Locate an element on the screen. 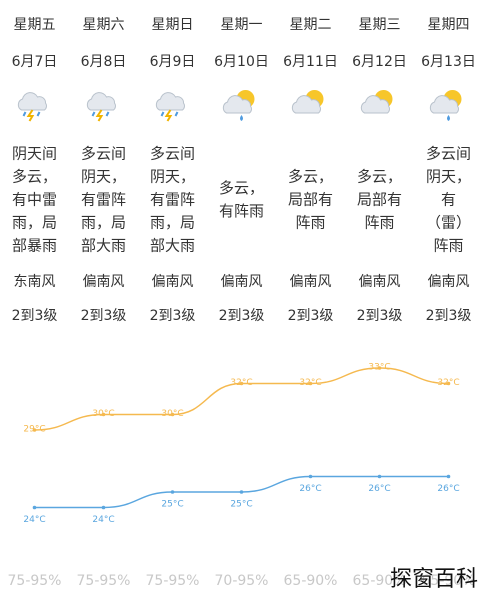 This screenshot has height=600, width=490. weekday: 星期三 is located at coordinates (380, 25).